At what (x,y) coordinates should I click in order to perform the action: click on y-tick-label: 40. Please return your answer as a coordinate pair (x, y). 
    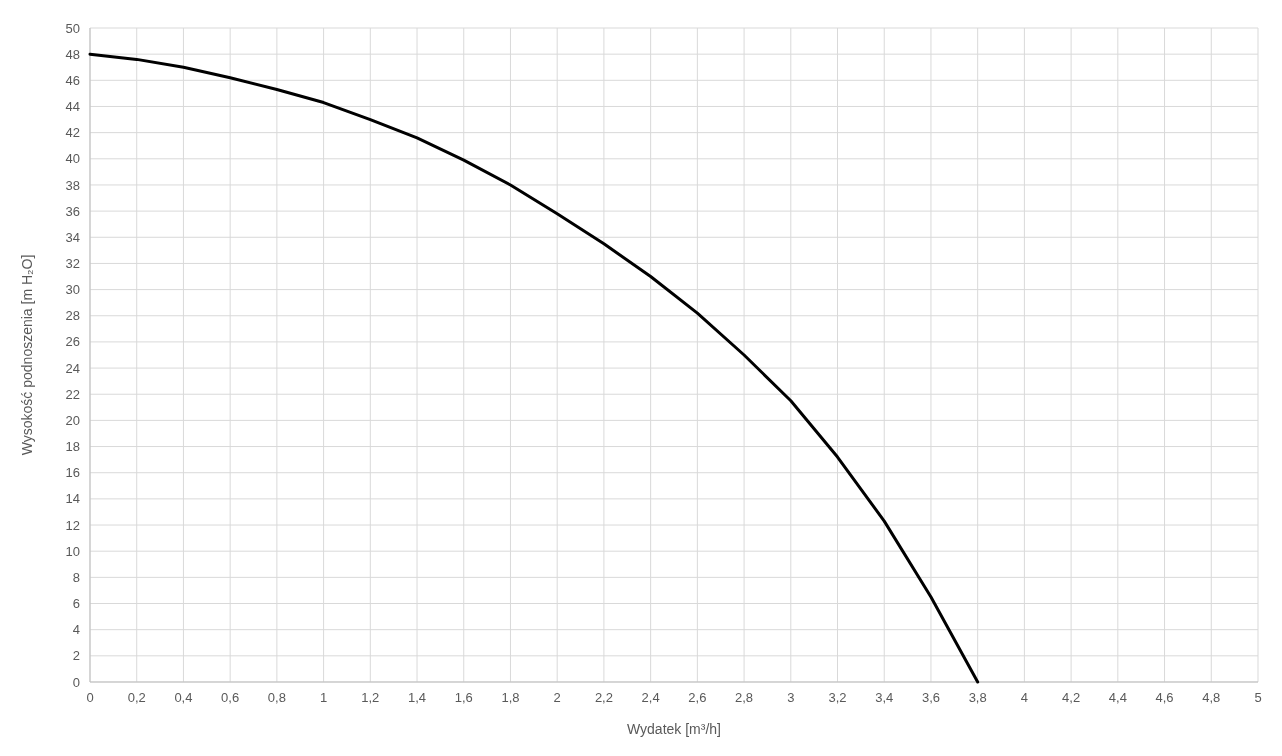
    Looking at the image, I should click on (72, 159).